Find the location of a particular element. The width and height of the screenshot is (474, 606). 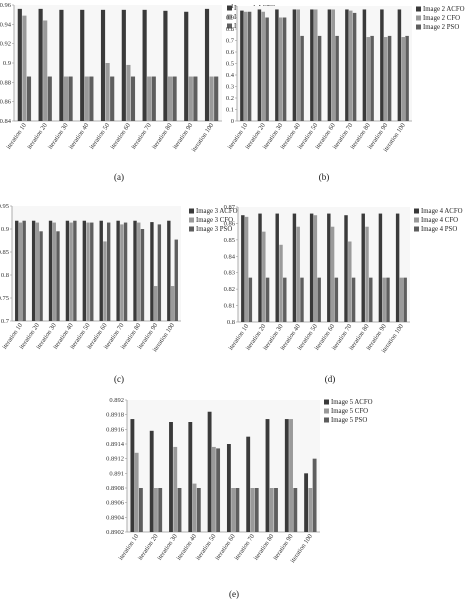

y-tick-label: 0.2 is located at coordinates (230, 98).